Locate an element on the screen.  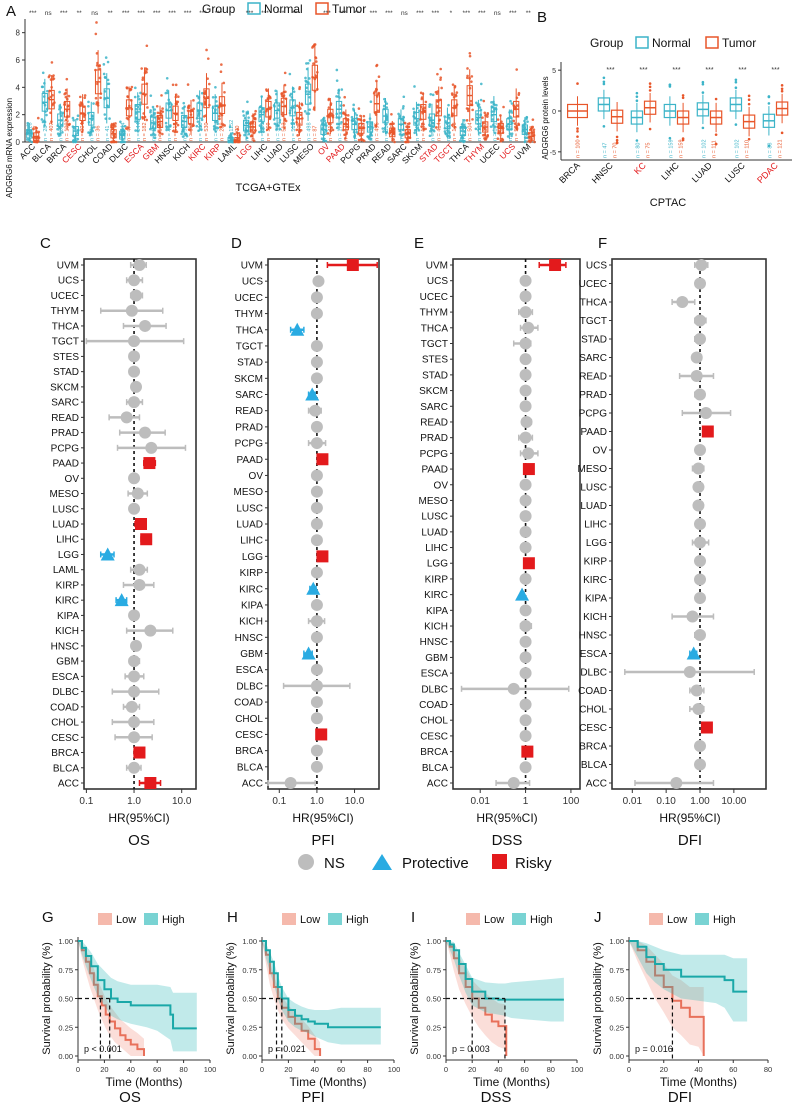
panel-a-tumor-n: n = 57 is located at coordinates (517, 133).